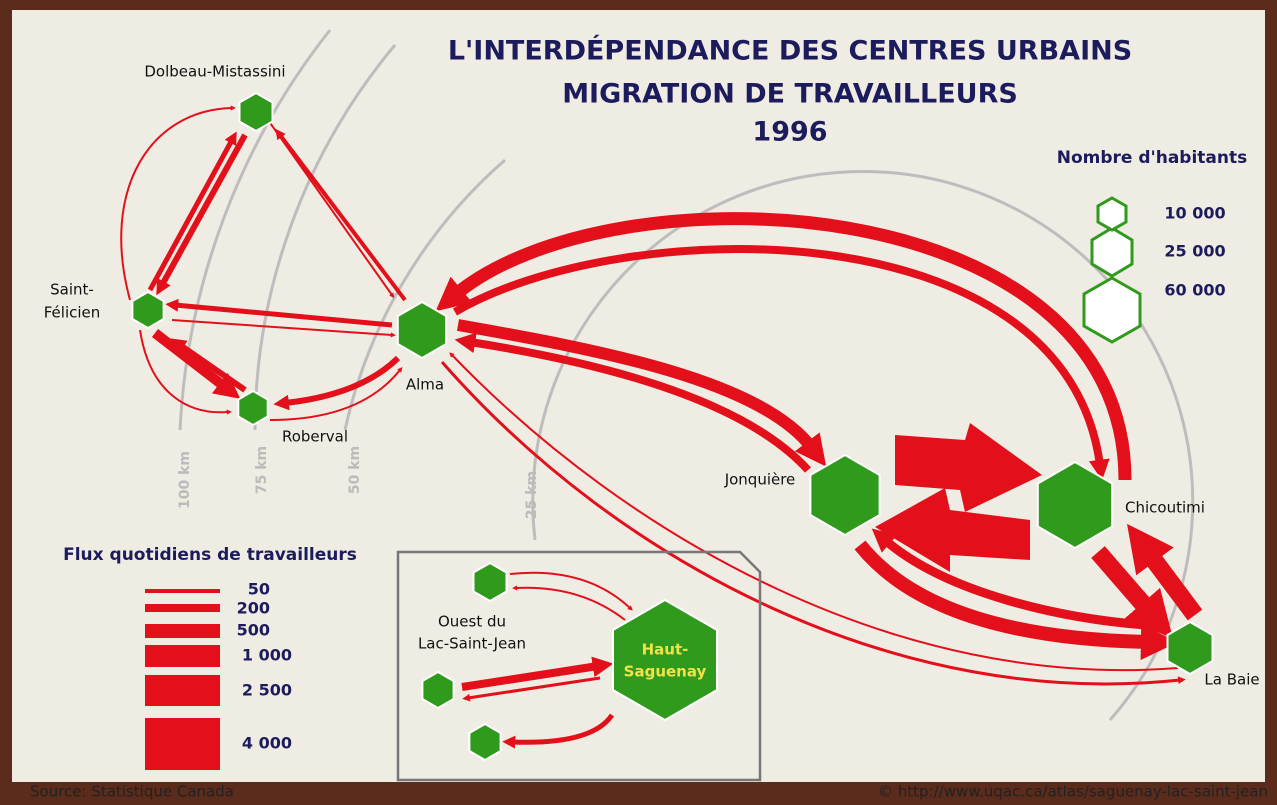  What do you see at coordinates (210, 555) in the screenshot?
I see `legend-title: Flux quotidiens de travailleurs` at bounding box center [210, 555].